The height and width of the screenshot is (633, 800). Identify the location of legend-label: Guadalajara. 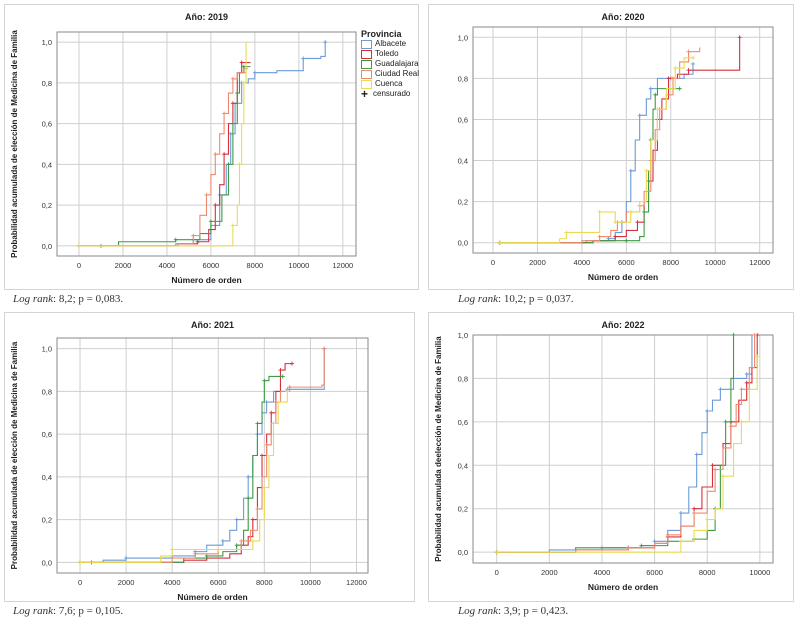
(397, 63).